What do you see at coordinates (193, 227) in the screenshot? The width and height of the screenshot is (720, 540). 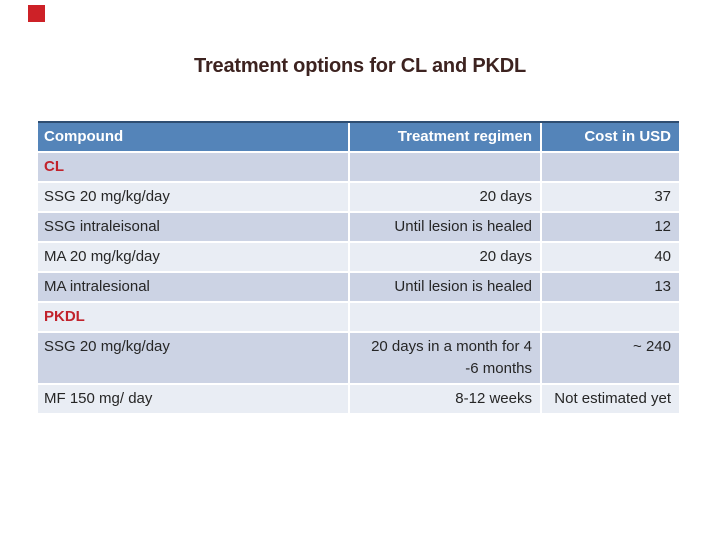 I see `table-cell-compound: SSG intraleisonal` at bounding box center [193, 227].